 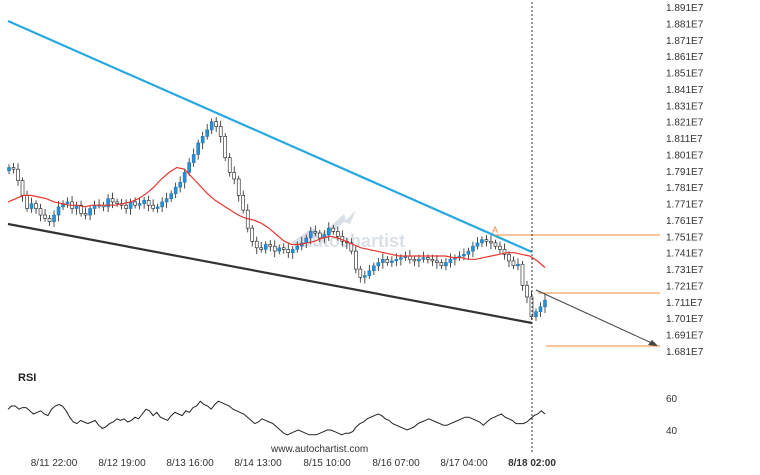 I want to click on x-tick-label: 8/11 22:00, so click(x=54, y=463).